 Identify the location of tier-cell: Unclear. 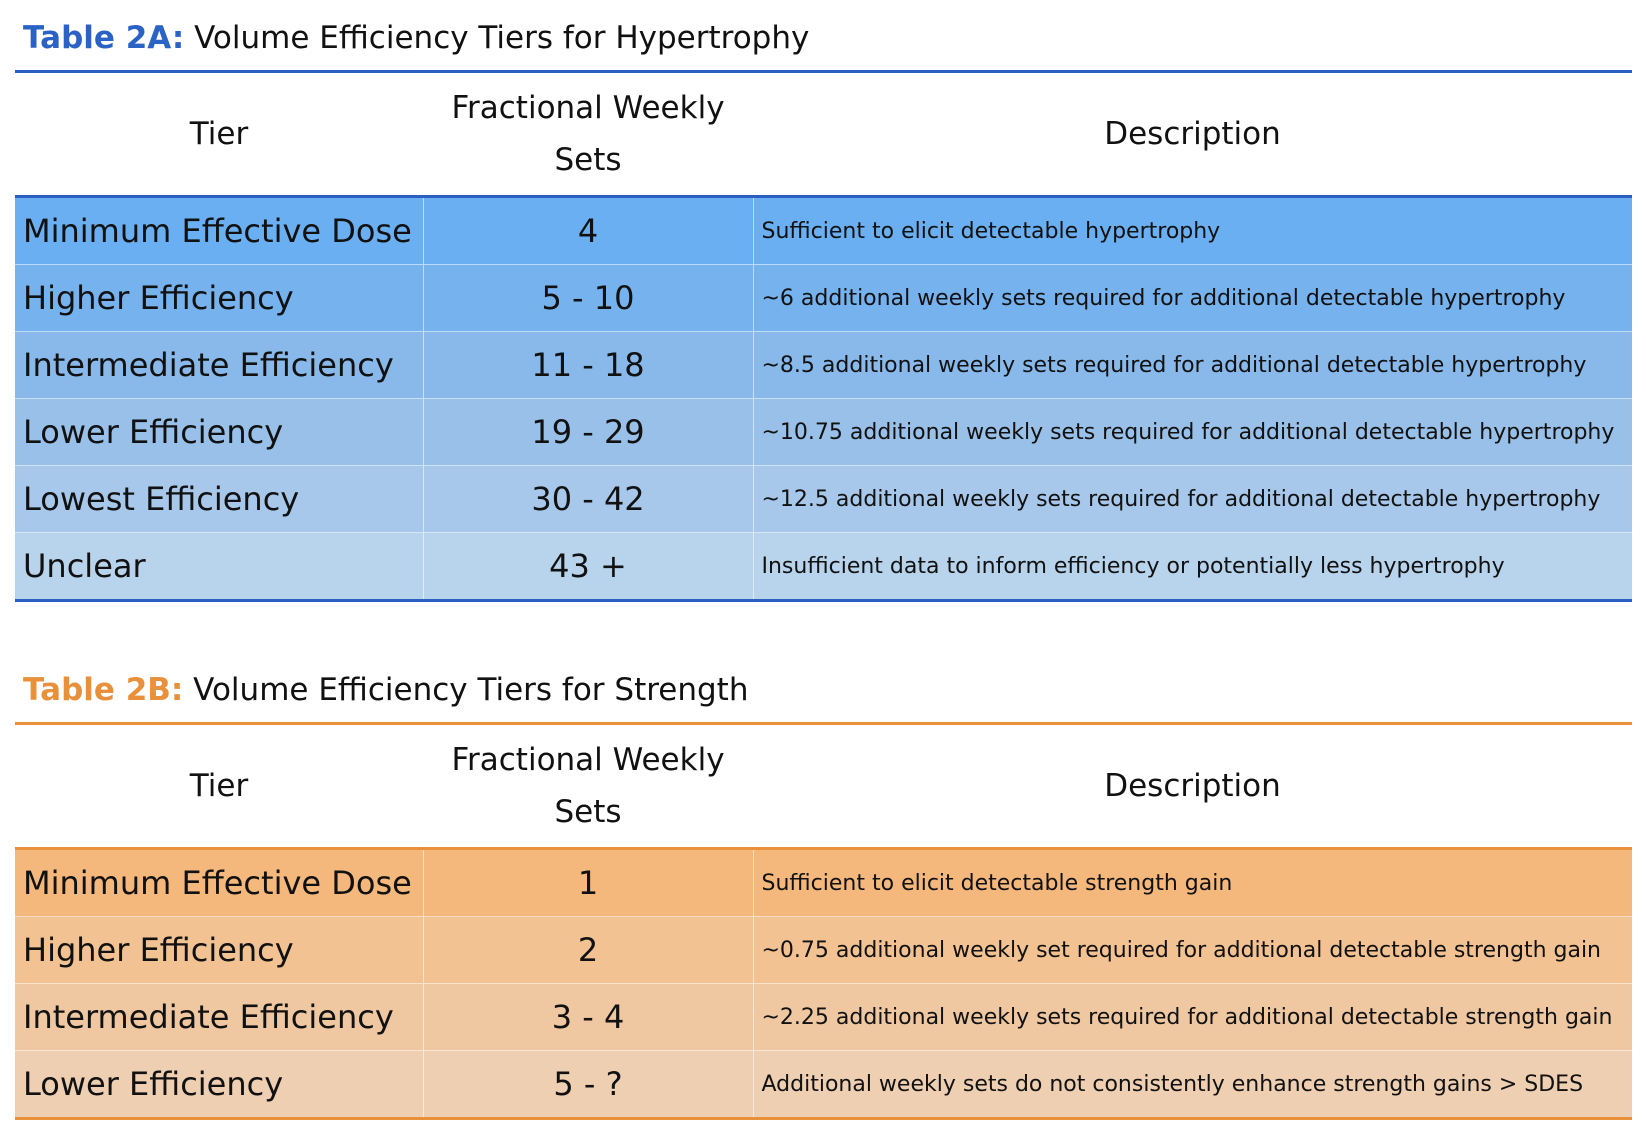
(219, 566).